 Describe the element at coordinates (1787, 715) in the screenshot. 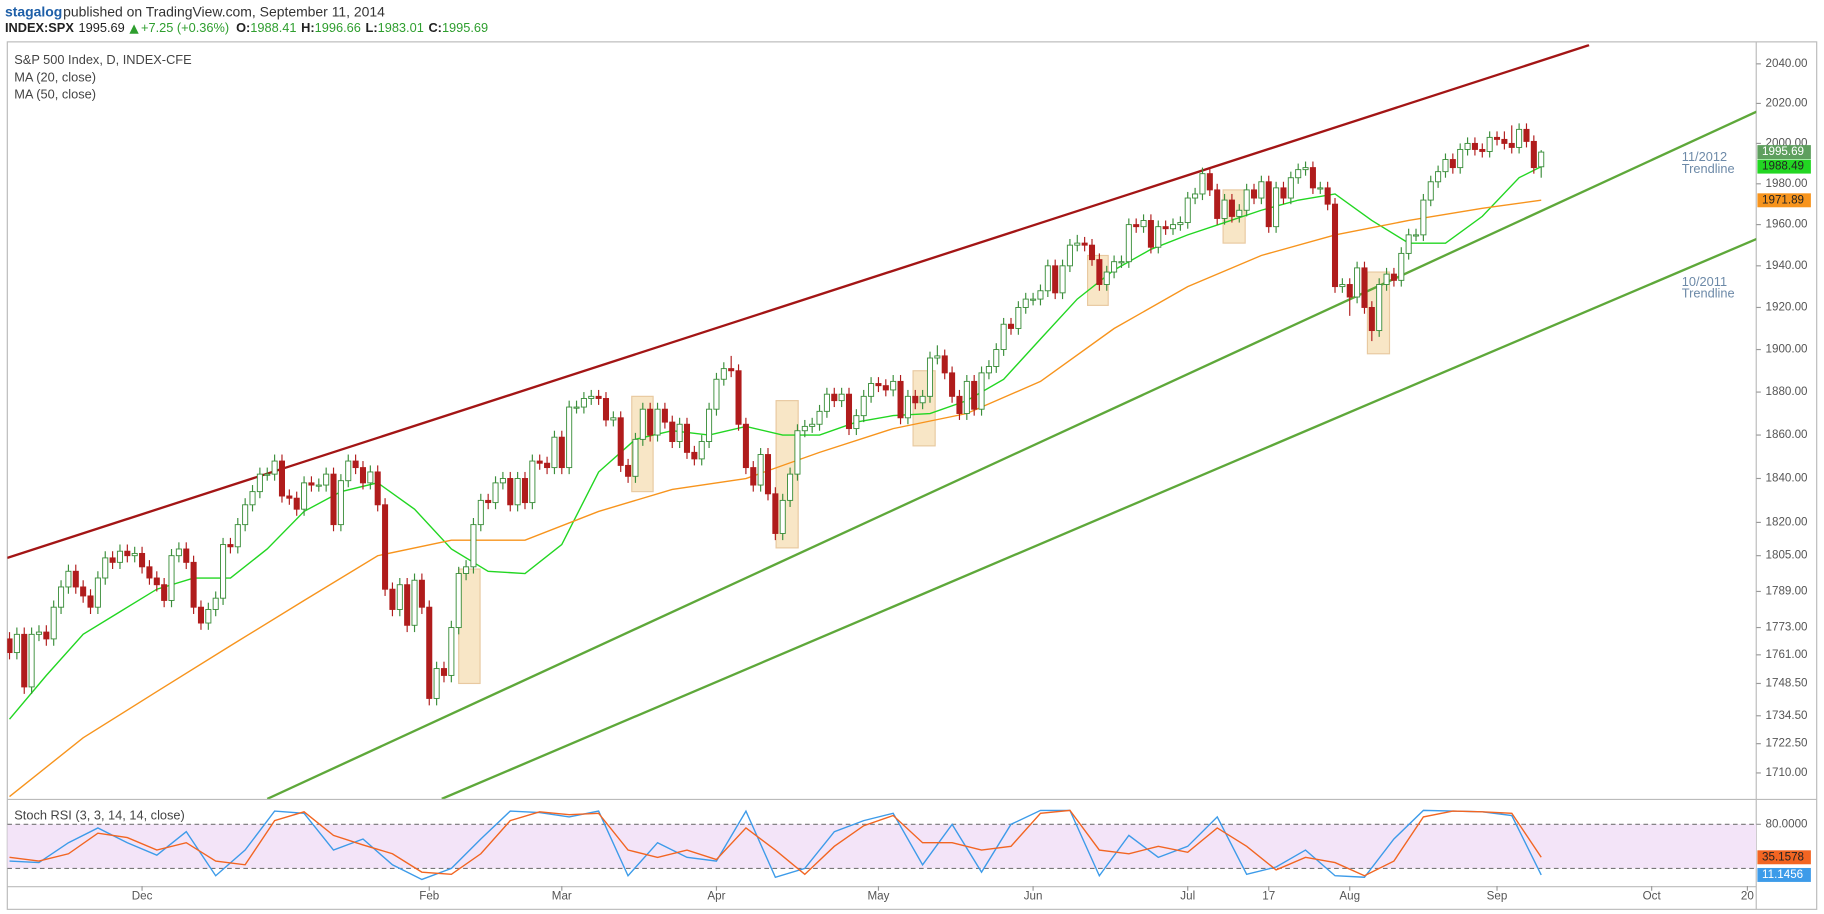

I see `y-tick-label: 1734.50` at that location.